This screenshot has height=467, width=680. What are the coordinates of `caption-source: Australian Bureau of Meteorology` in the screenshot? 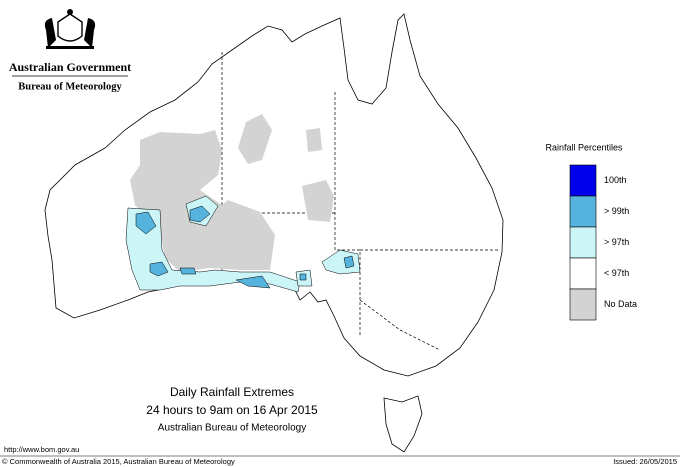 It's located at (232, 428).